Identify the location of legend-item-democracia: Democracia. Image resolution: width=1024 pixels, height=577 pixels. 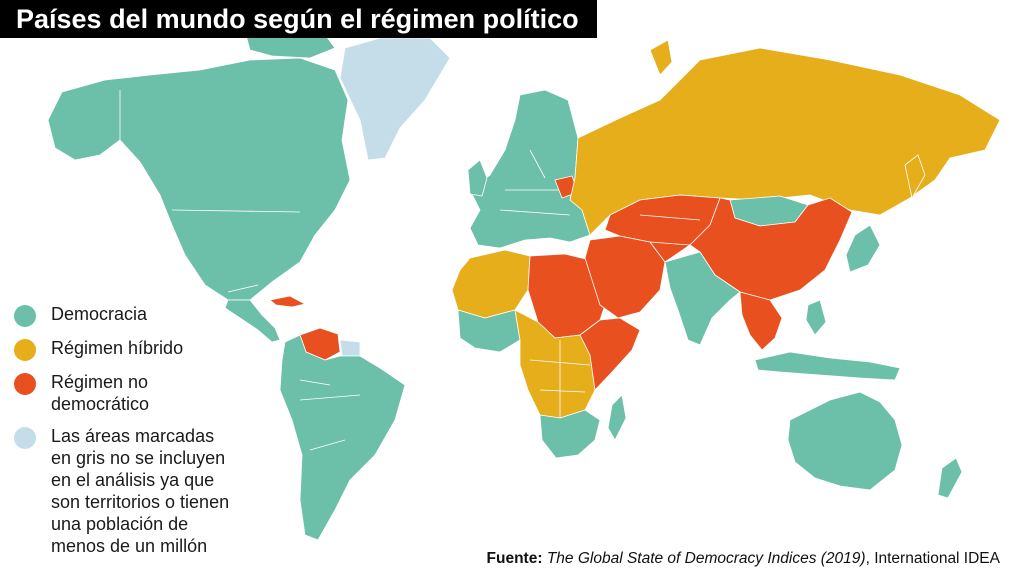
(132, 315).